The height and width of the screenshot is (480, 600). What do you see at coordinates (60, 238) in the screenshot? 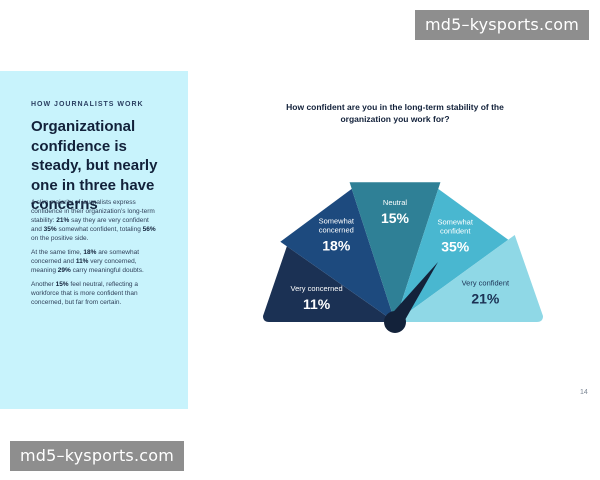
I see `body-run: on the positive side.` at bounding box center [60, 238].